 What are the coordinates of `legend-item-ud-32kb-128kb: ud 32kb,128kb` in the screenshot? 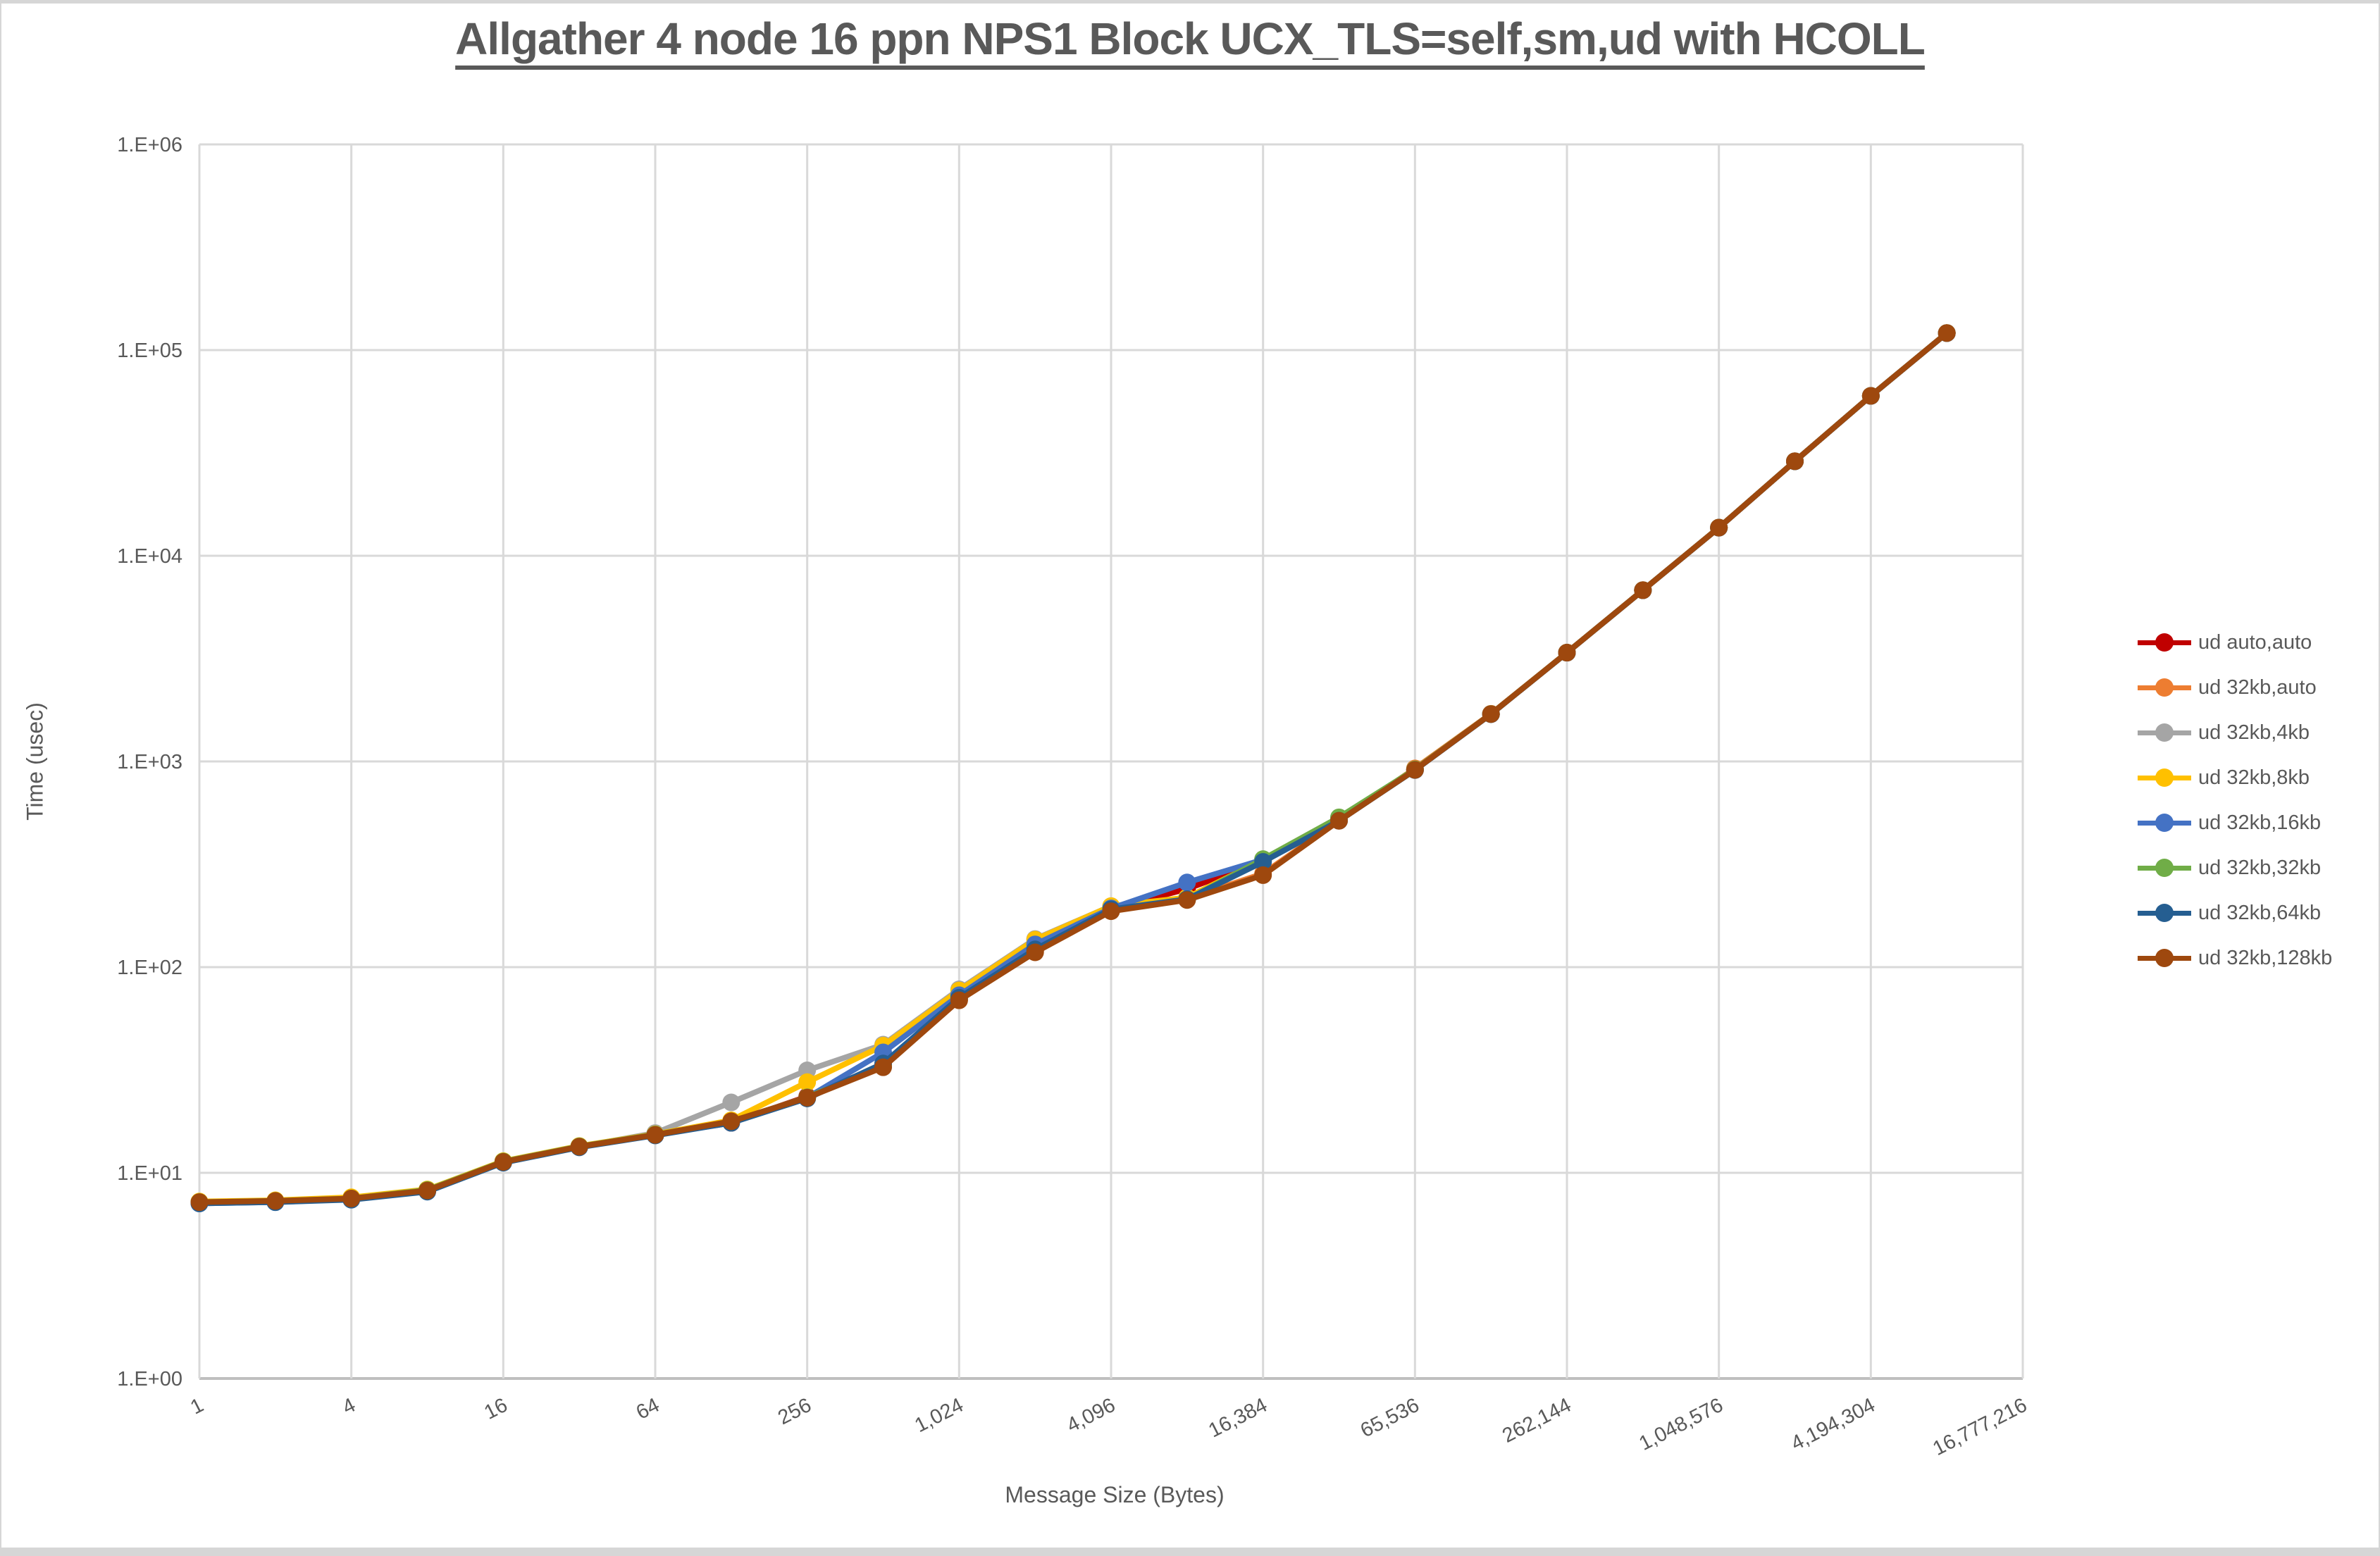 It's located at (2235, 958).